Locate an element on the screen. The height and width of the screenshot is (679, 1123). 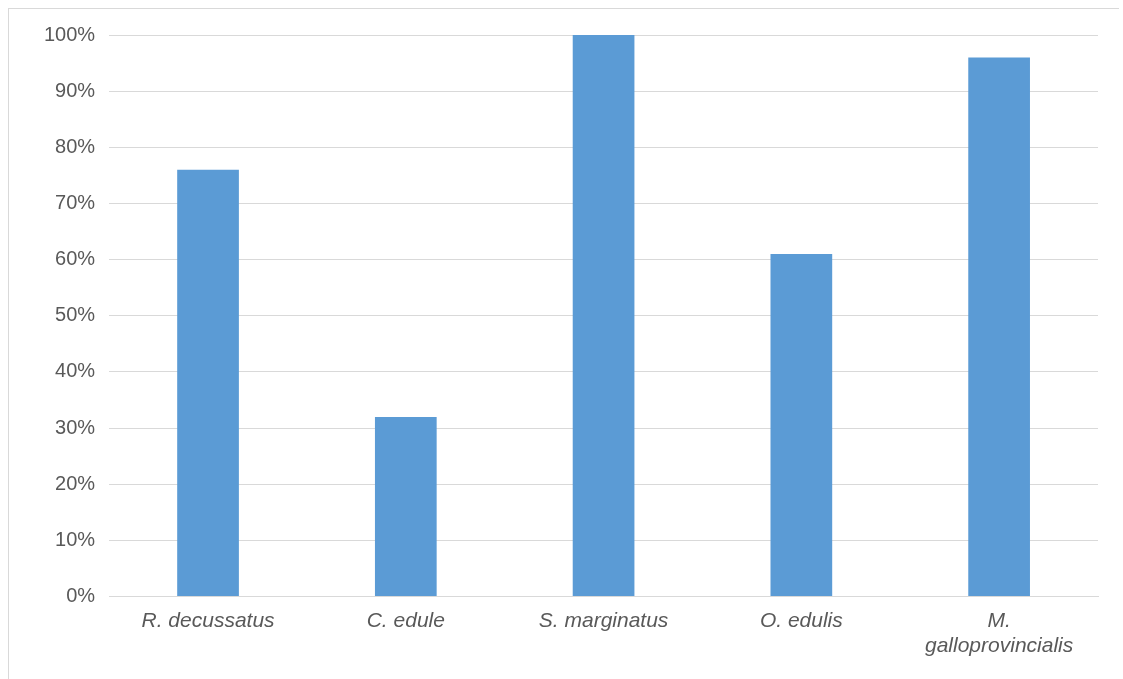
y-tick-label: 90% is located at coordinates (75, 89).